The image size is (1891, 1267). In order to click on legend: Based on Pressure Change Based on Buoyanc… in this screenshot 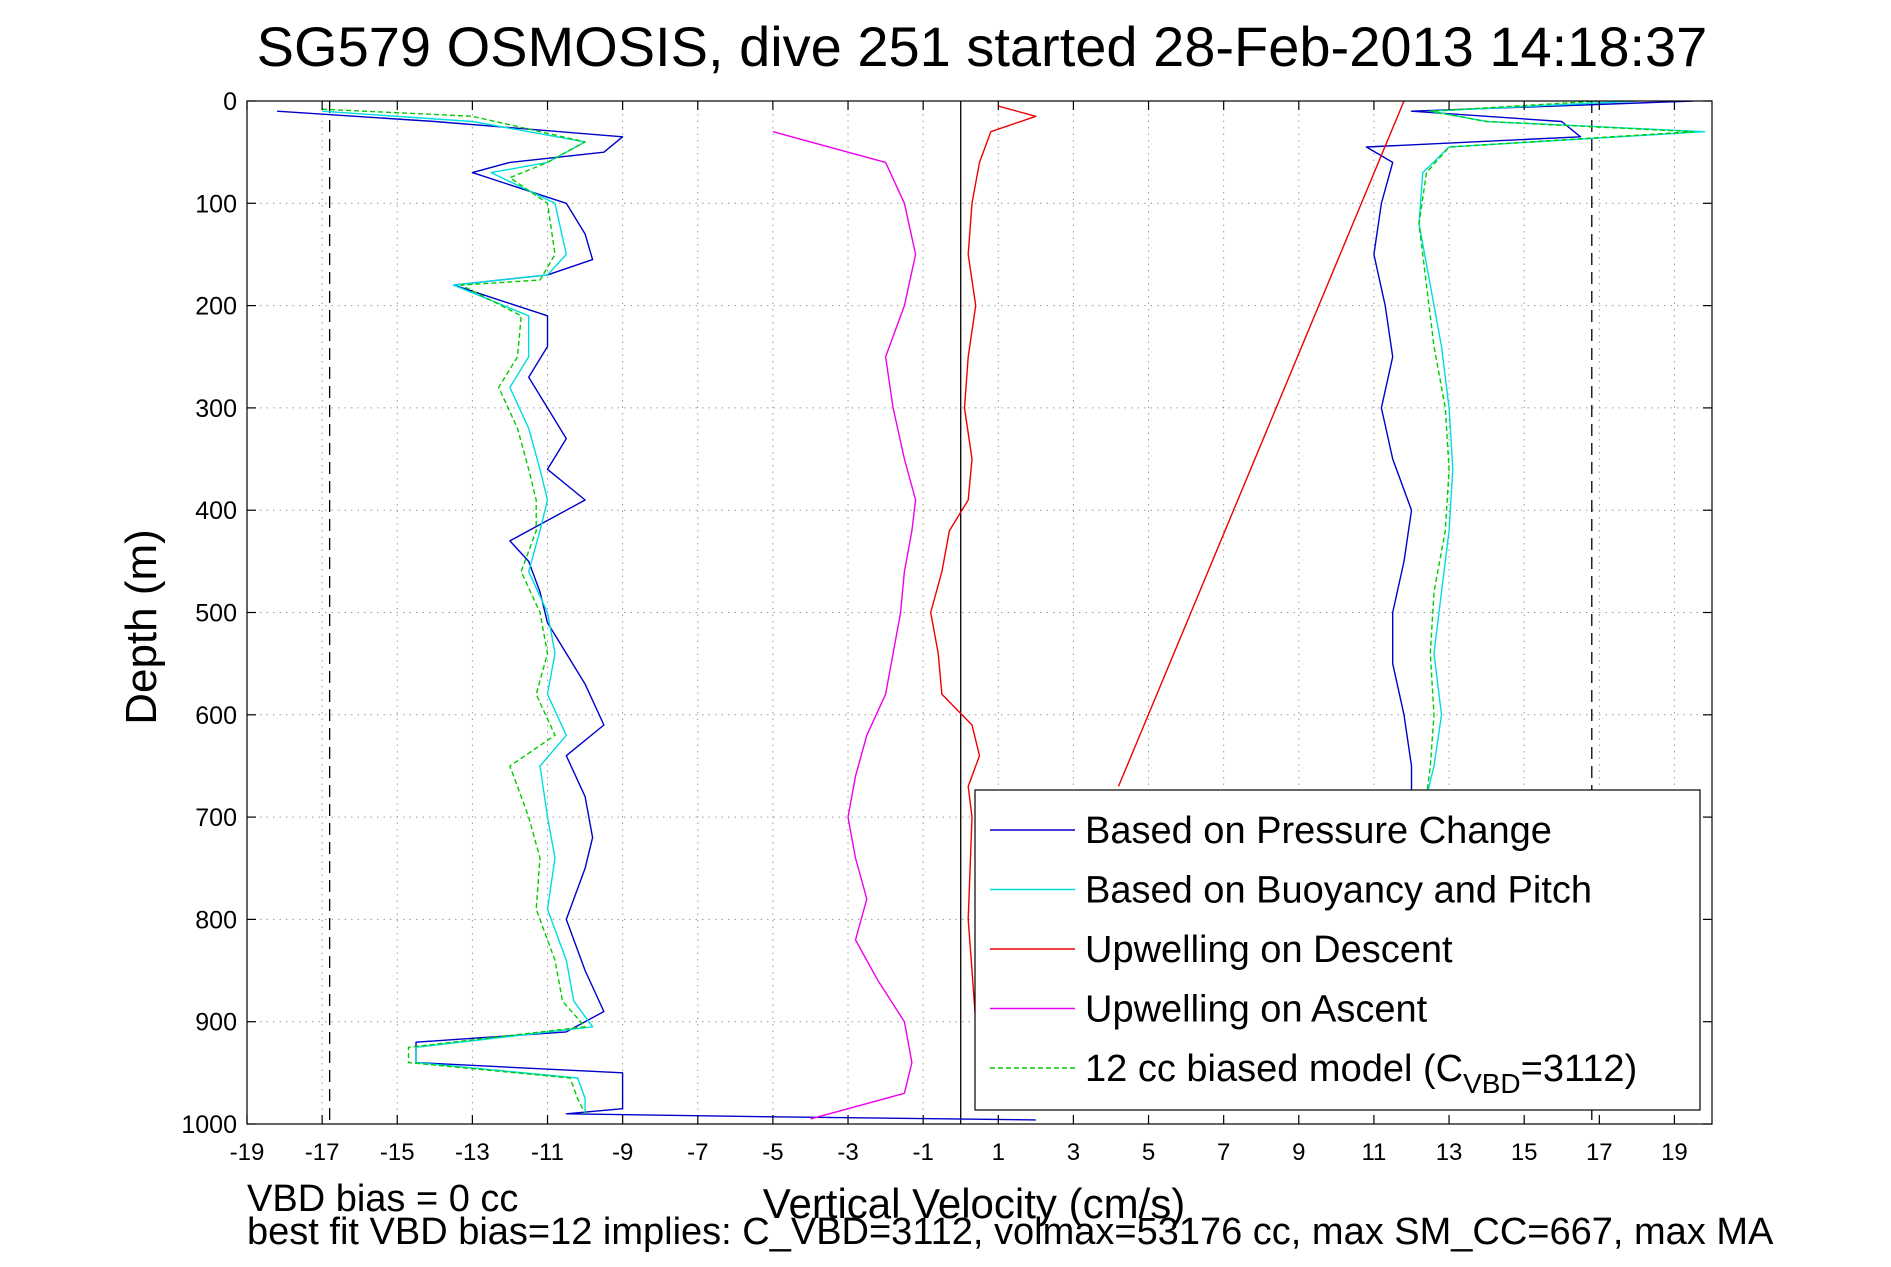, I will do `click(1337, 950)`.